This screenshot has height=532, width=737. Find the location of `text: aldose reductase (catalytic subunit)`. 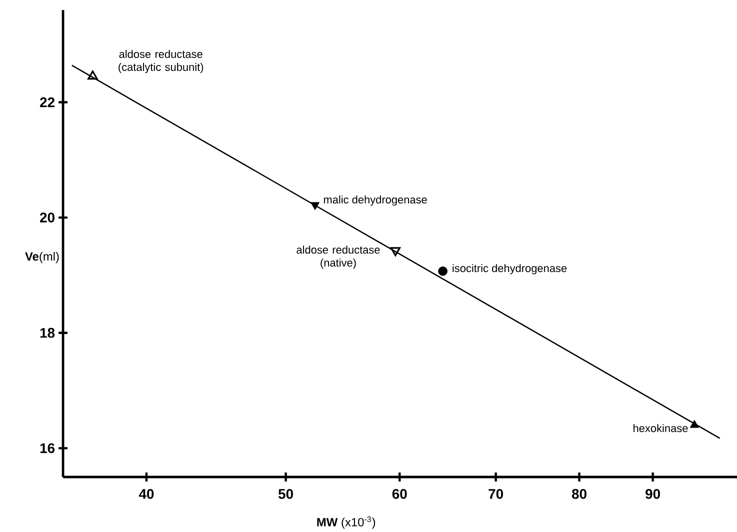

text: aldose reductase (catalytic subunit) is located at coordinates (161, 62).